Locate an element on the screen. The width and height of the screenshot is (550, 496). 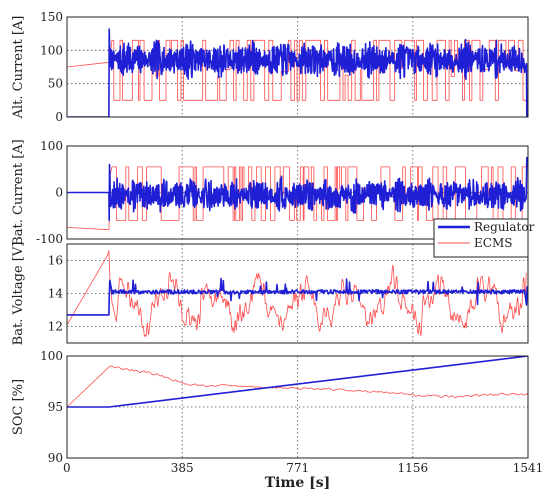
legend-label-regulator: Regulator is located at coordinates (504, 227).